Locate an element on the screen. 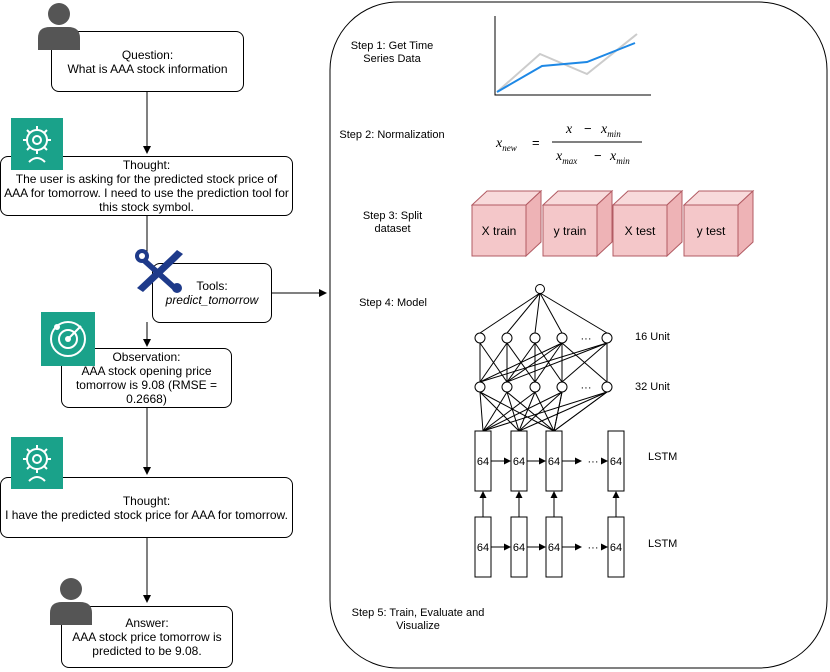 The image size is (830, 672). cube-y-test: y test is located at coordinates (719, 224).